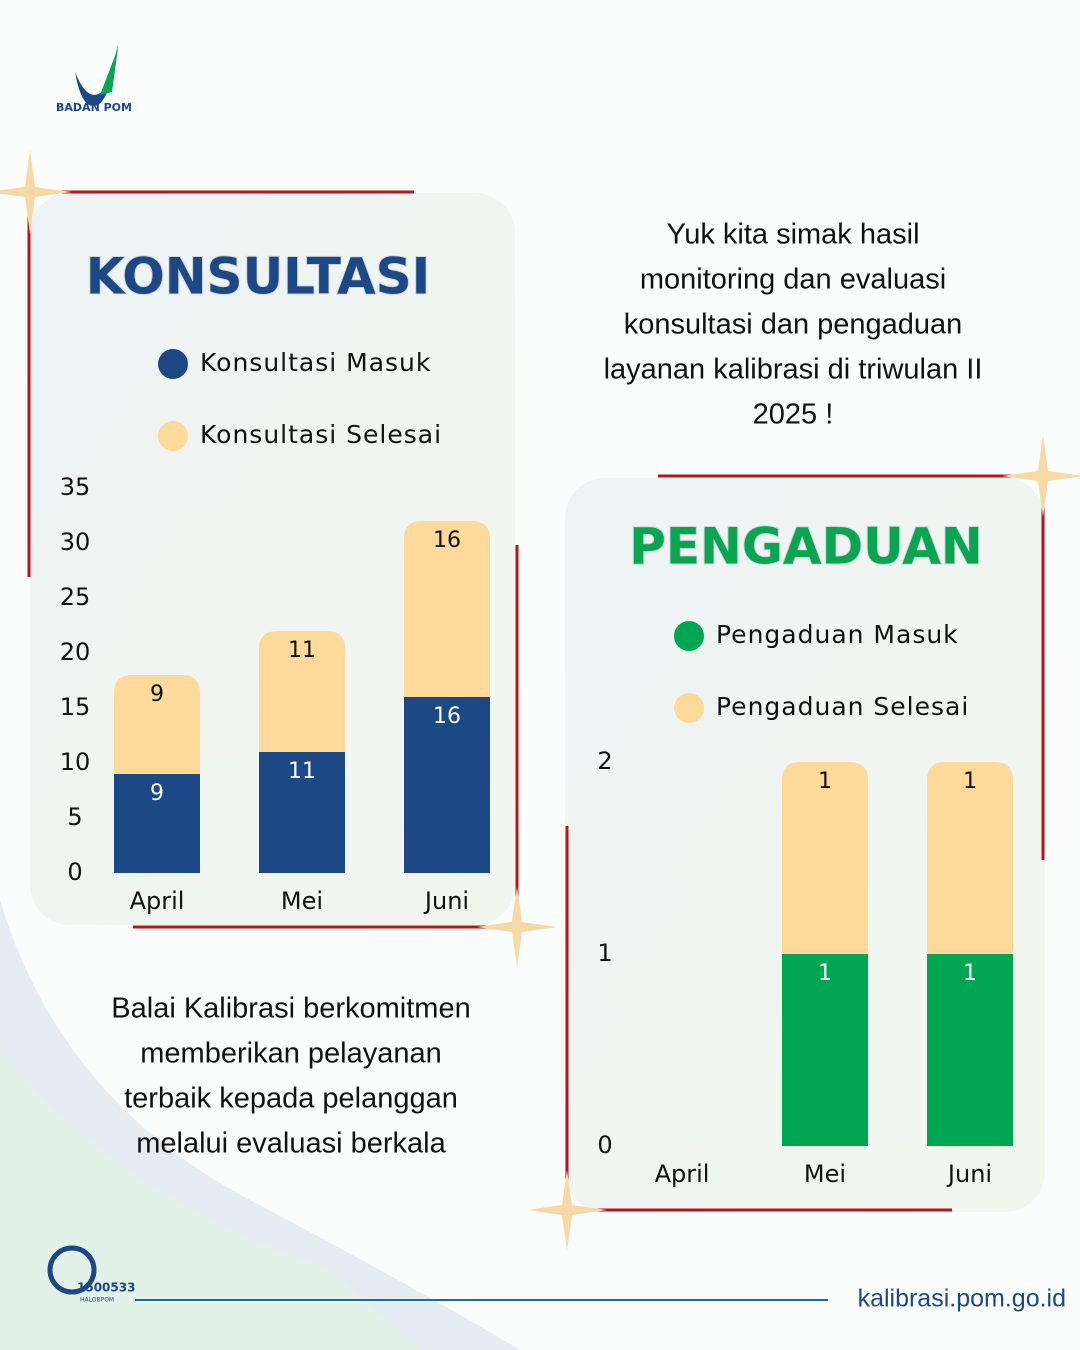 The height and width of the screenshot is (1350, 1080). What do you see at coordinates (291, 1099) in the screenshot?
I see `closing-line: terbaik kepada pelanggan` at bounding box center [291, 1099].